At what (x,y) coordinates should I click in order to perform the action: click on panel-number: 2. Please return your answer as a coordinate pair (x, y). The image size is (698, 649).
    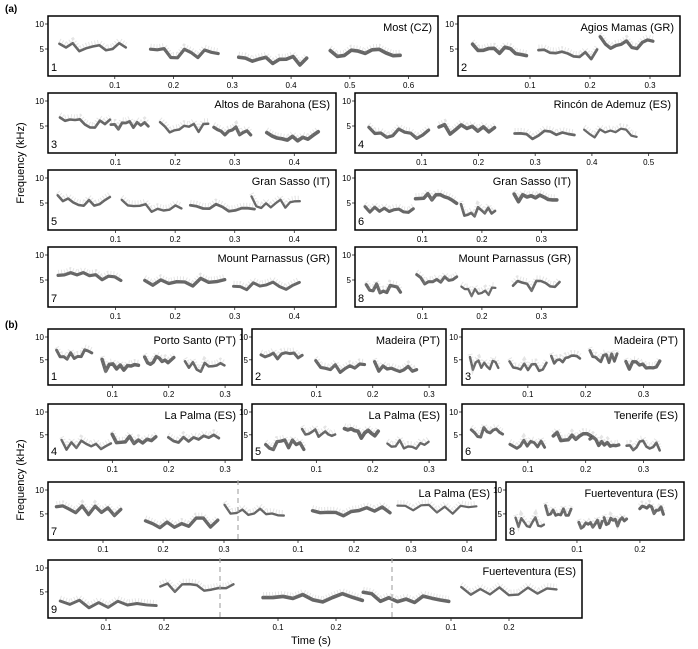
    Looking at the image, I should click on (464, 68).